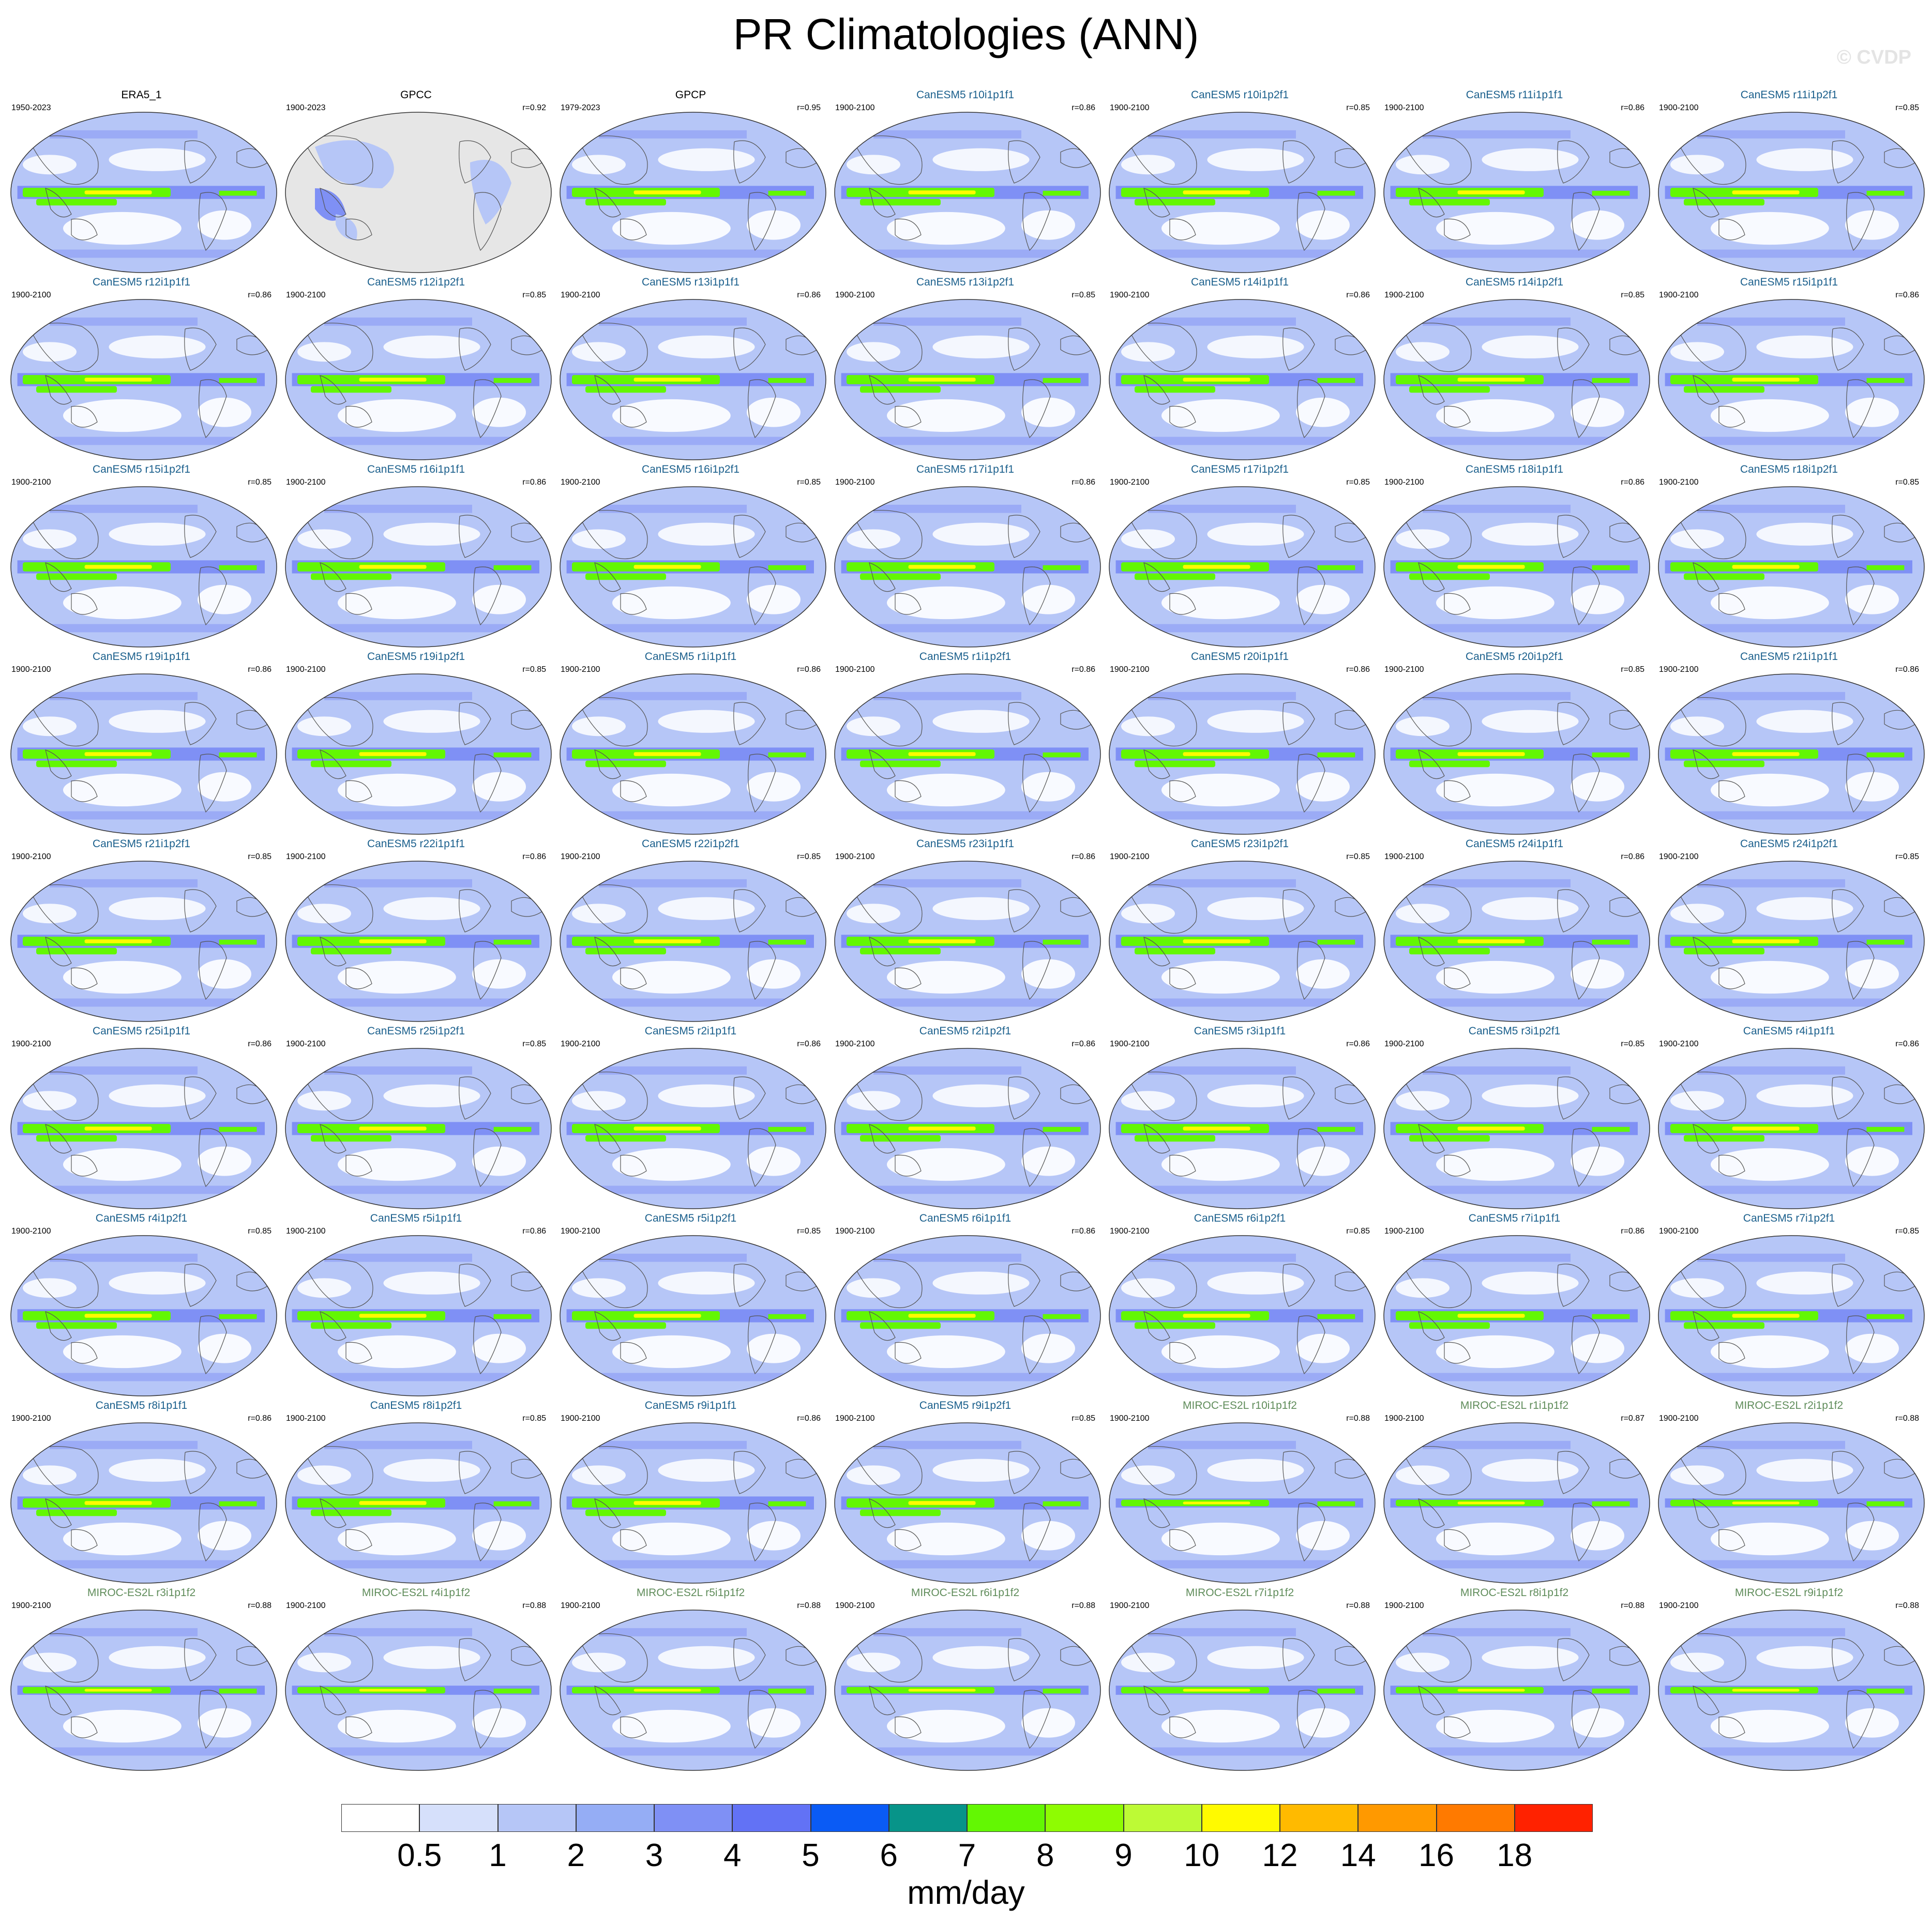  Describe the element at coordinates (1358, 1855) in the screenshot. I see `colorbar-tick-label: 14` at that location.